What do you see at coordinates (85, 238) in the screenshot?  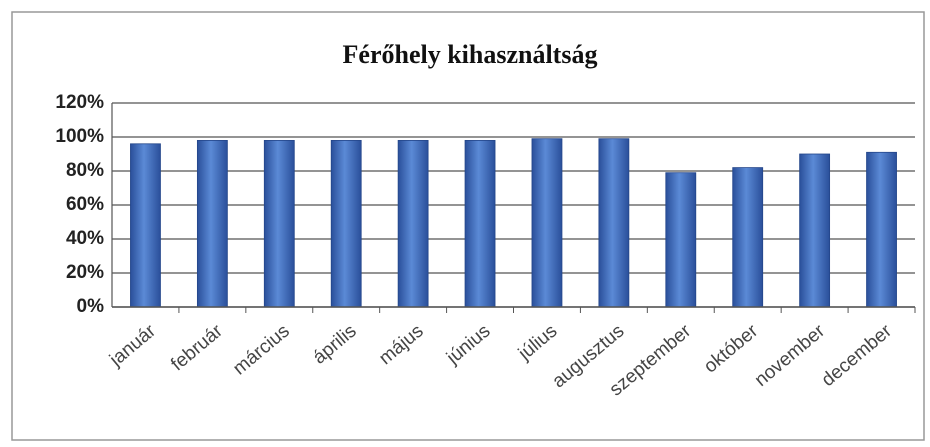 I see `y-tick-label: 40%` at bounding box center [85, 238].